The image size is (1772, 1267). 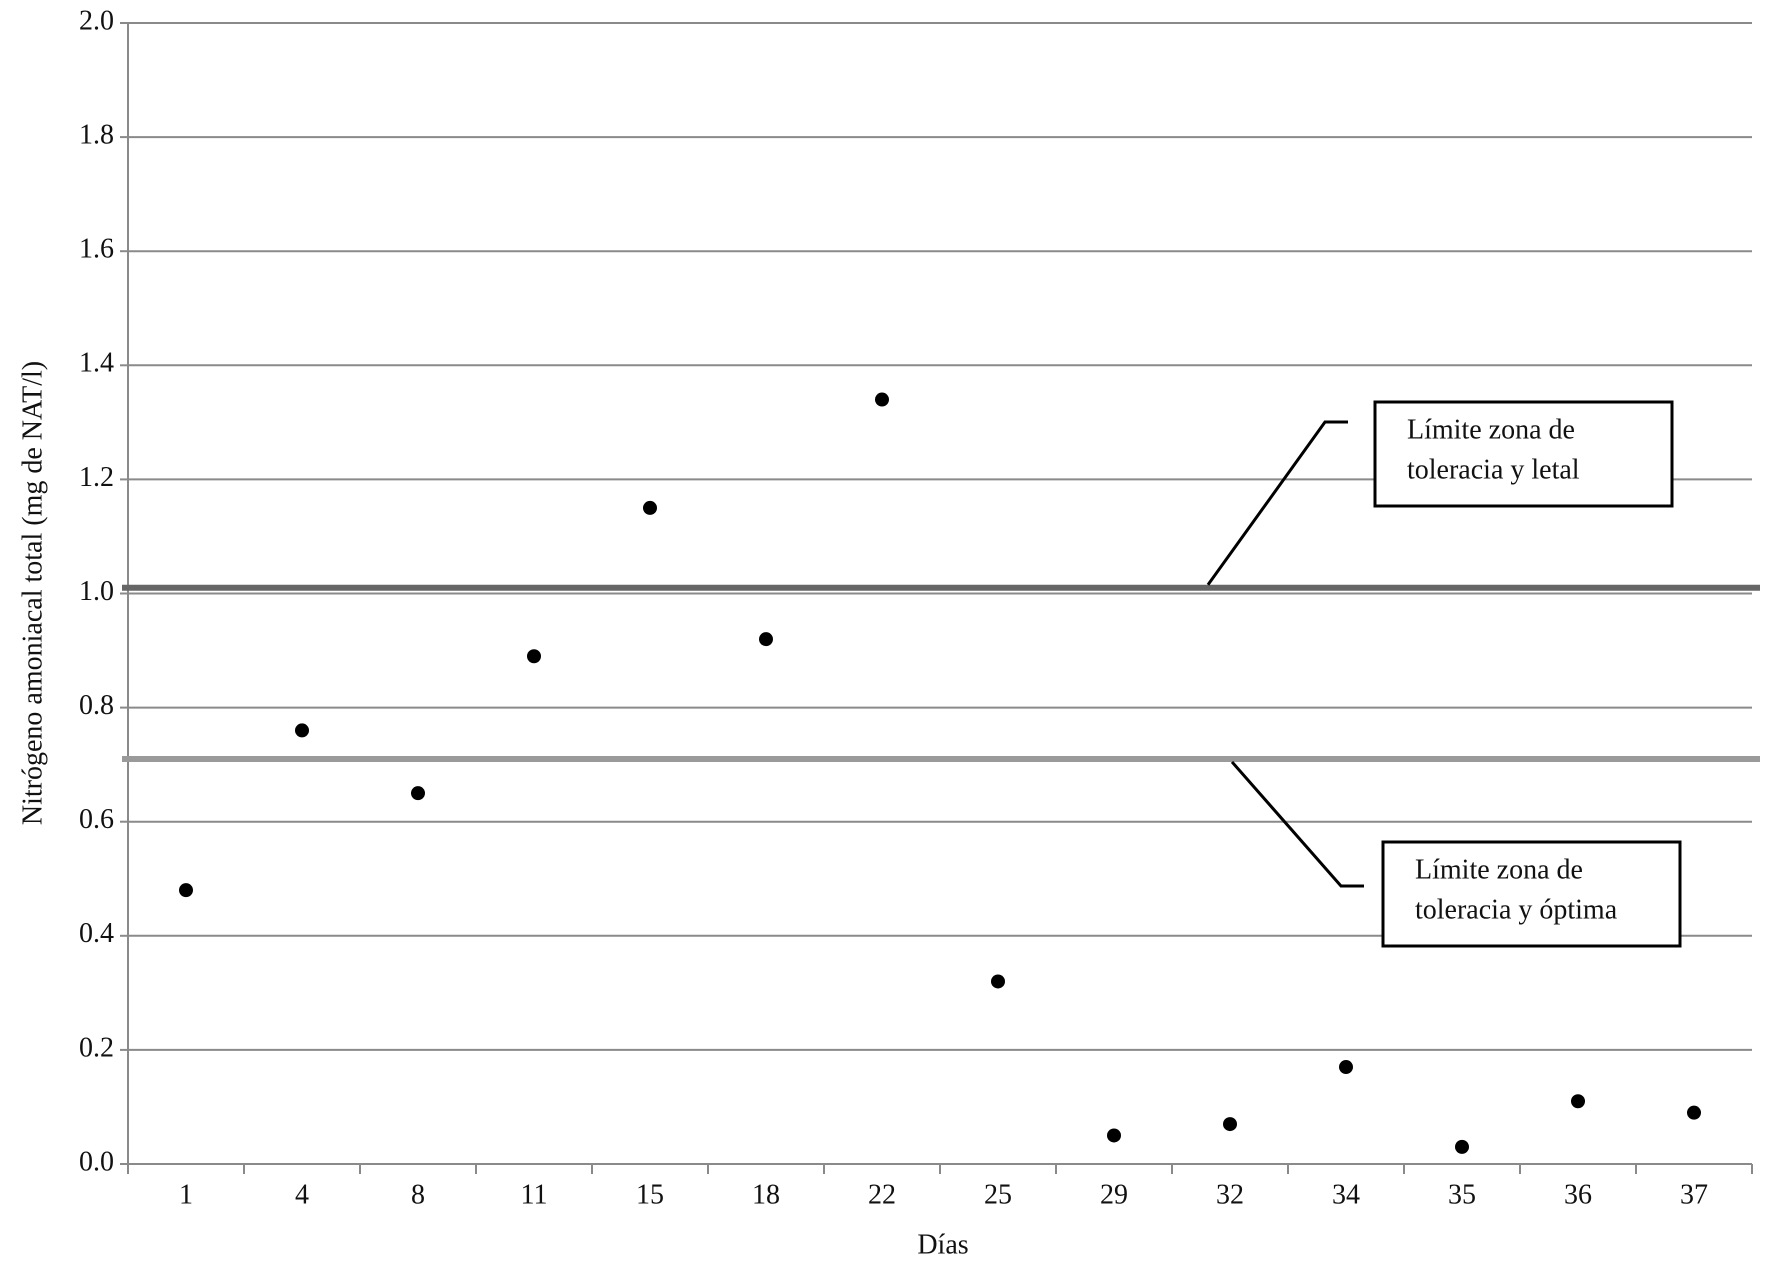 I want to click on x-tick-label: 32, so click(x=1230, y=1194).